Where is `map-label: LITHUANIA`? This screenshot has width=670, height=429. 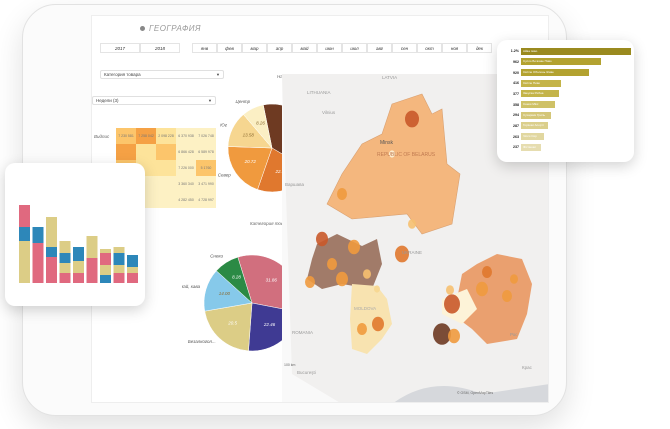
map-label: LITHUANIA is located at coordinates (319, 92).